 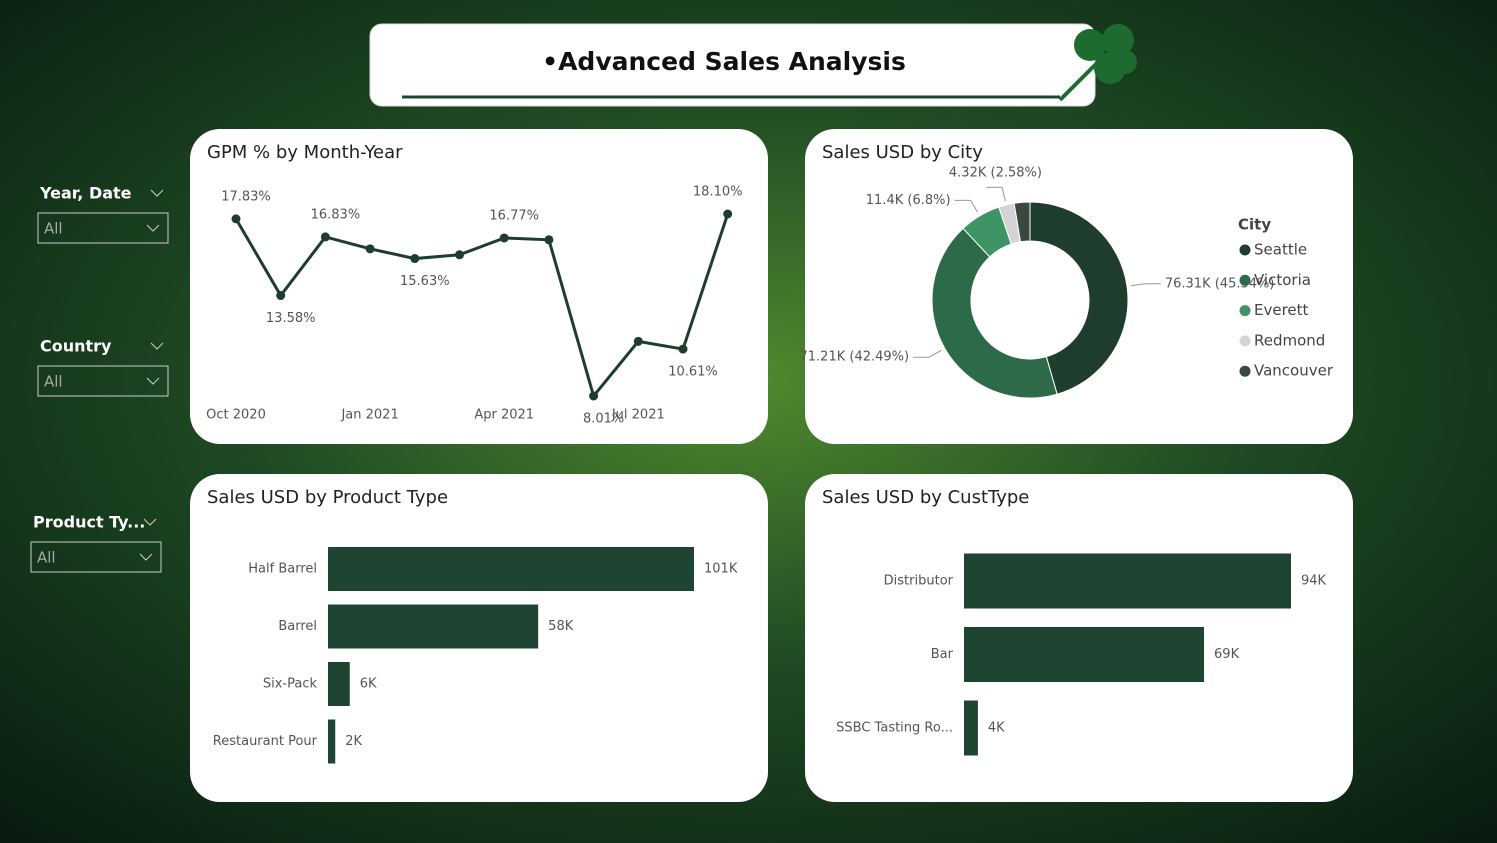 I want to click on data-label: 13.58%, so click(x=291, y=318).